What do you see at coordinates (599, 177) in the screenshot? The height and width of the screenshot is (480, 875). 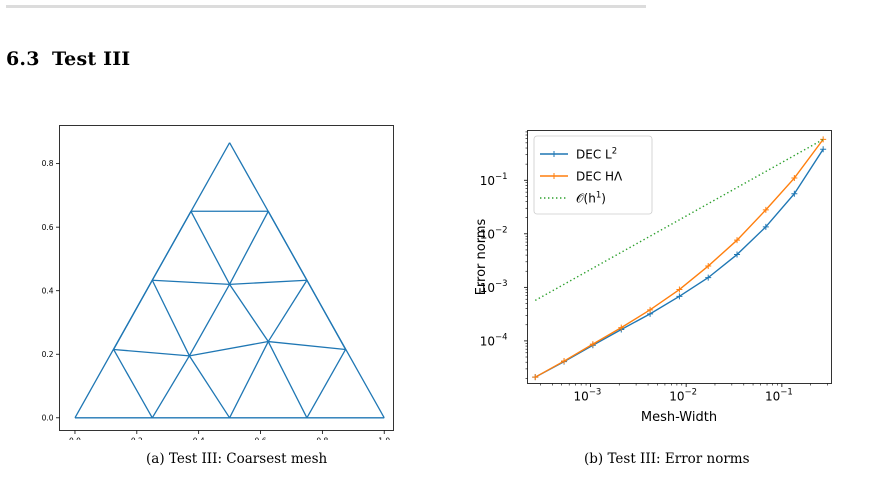 I see `legend-label-1: DEC HΛ` at bounding box center [599, 177].